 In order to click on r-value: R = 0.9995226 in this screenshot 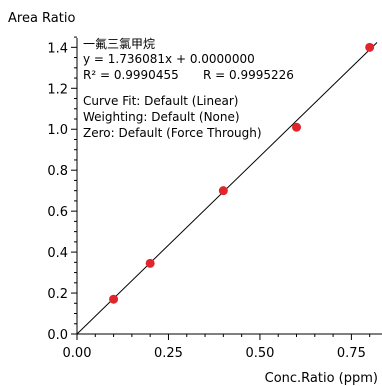, I will do `click(248, 75)`.